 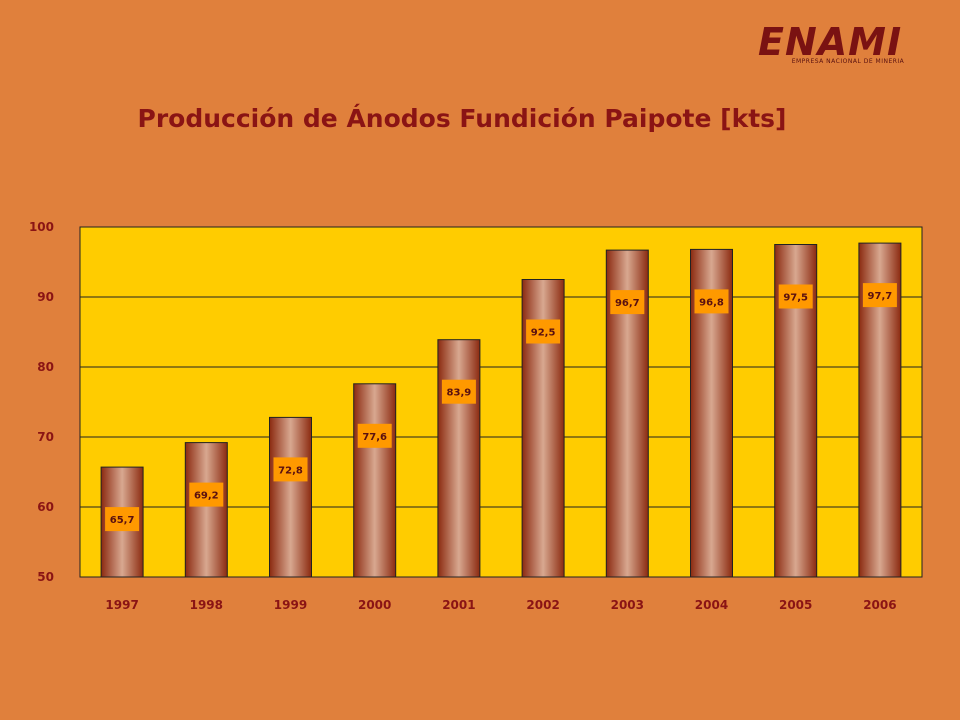 I want to click on x-tick-label: 2003, so click(x=627, y=605).